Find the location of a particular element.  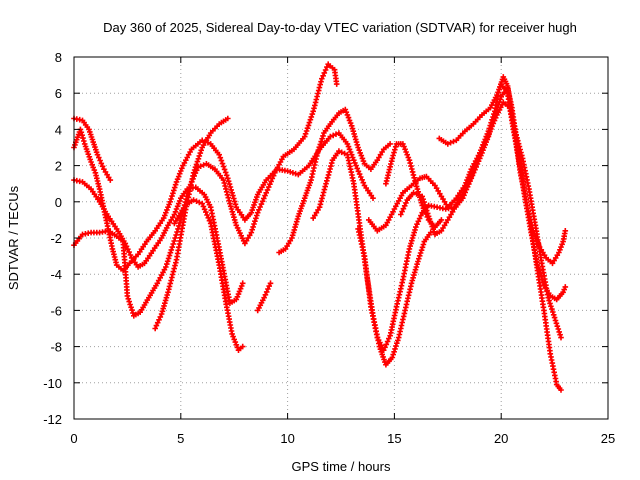

y-tick-label: -10 is located at coordinates (52, 383).